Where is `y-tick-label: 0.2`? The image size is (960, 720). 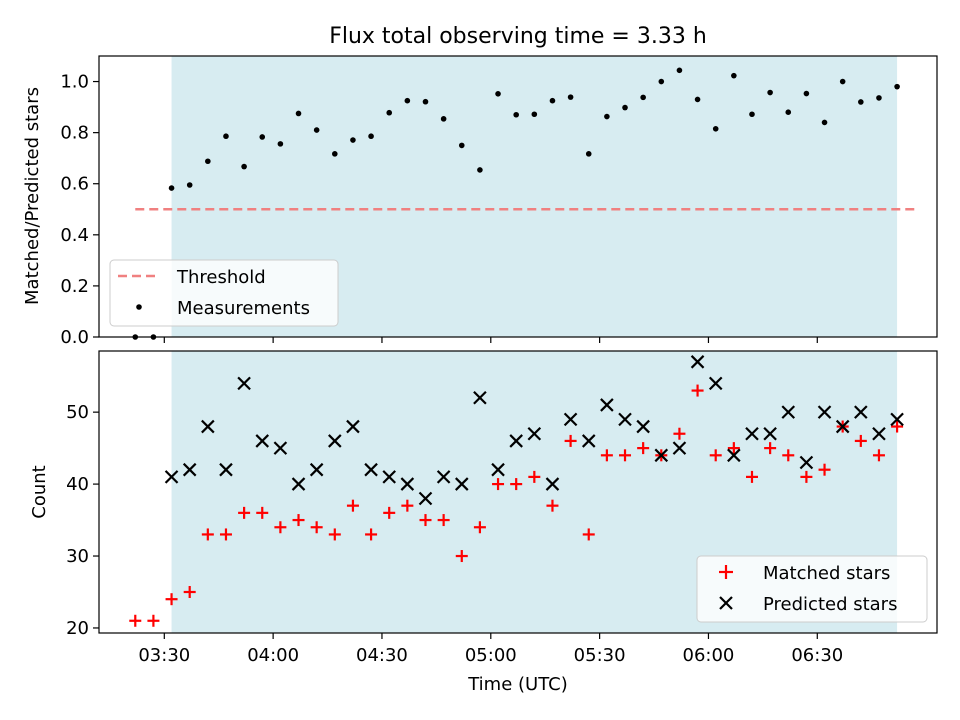 y-tick-label: 0.2 is located at coordinates (74, 286).